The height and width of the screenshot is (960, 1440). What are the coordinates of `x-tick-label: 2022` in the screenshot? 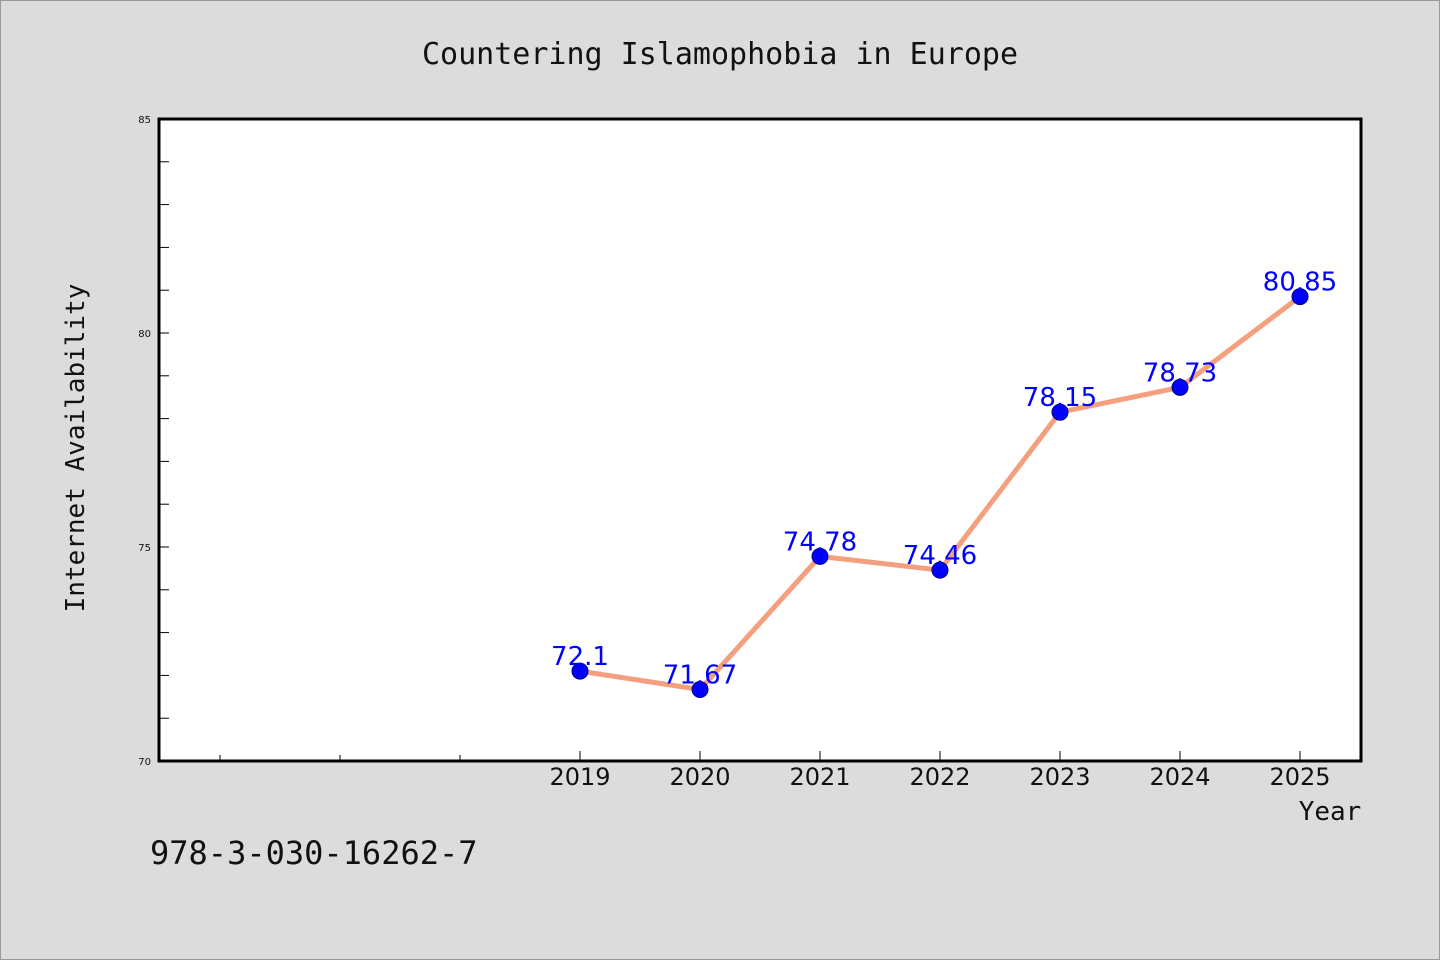 It's located at (939, 777).